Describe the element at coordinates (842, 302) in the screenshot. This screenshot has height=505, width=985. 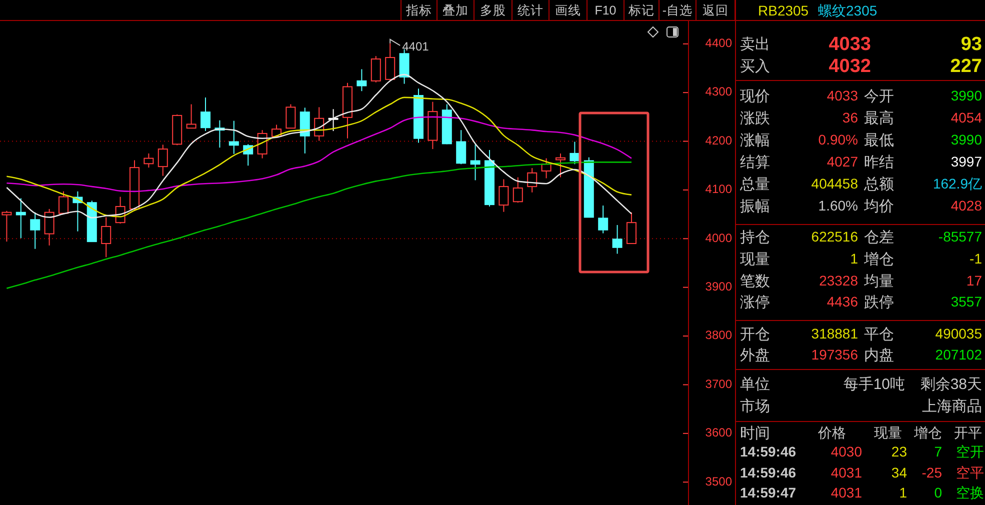
I see `text: 4436` at that location.